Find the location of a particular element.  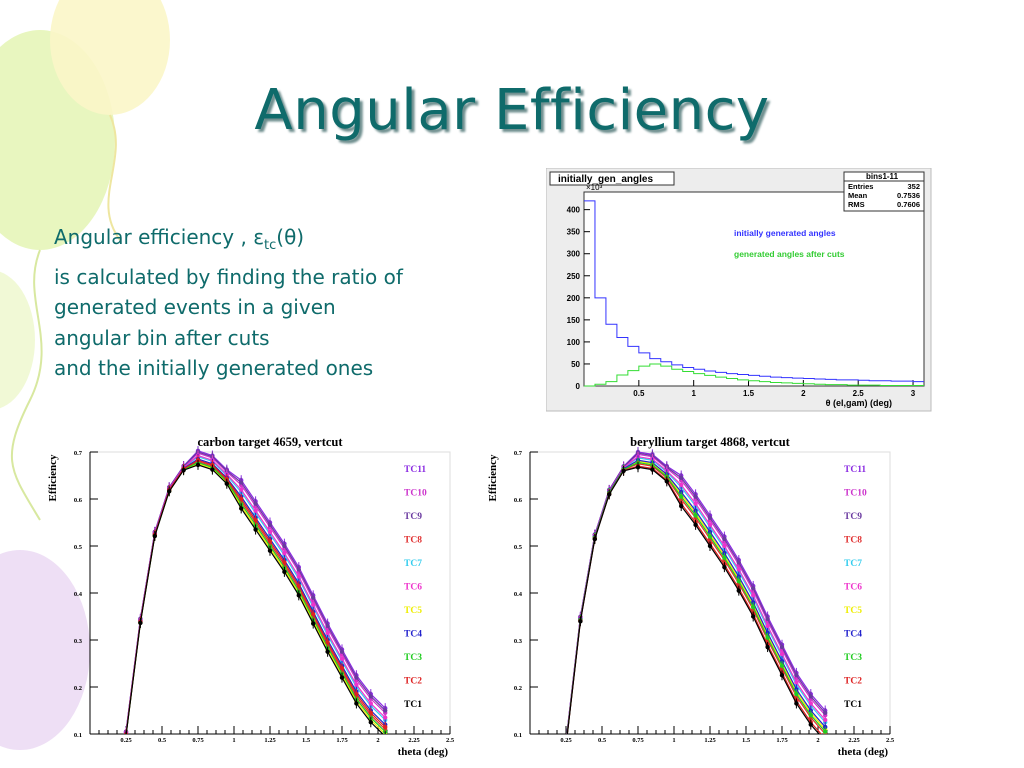

epsilon-subscript: tc is located at coordinates (270, 245).